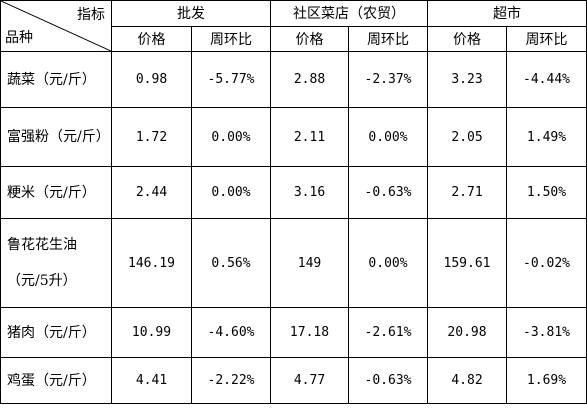 This screenshot has width=587, height=420. What do you see at coordinates (546, 263) in the screenshot?
I see `table-cell: -0.02%` at bounding box center [546, 263].